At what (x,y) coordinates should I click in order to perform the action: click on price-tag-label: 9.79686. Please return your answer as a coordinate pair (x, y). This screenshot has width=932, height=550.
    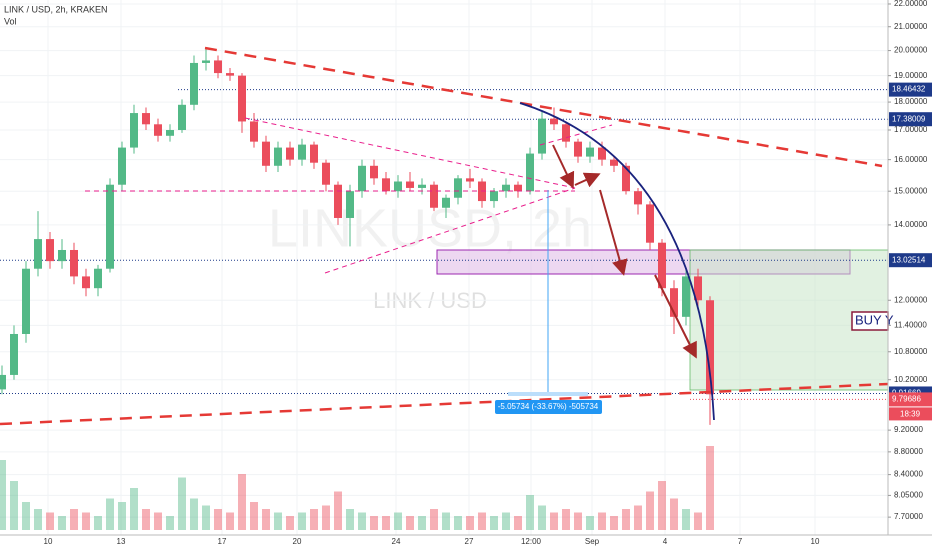
    Looking at the image, I should click on (906, 399).